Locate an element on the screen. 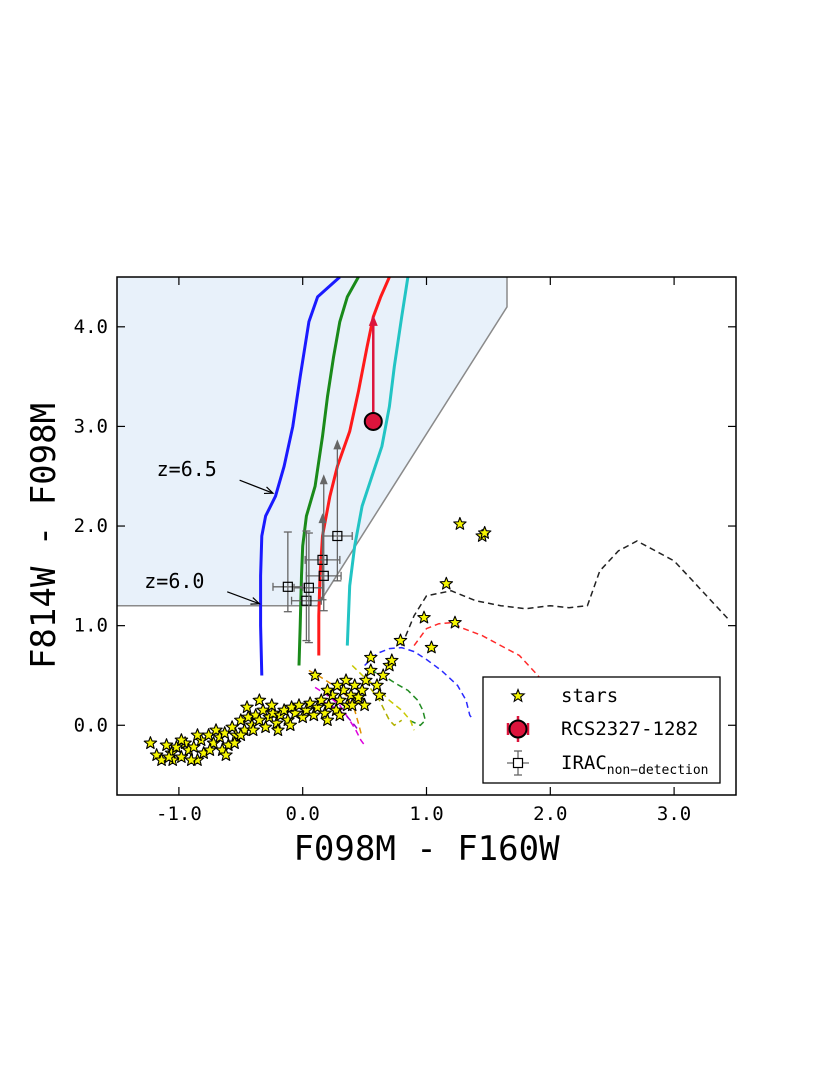 Image resolution: width=830 pixels, height=1075 pixels. galaxy-track-purple is located at coordinates (340, 715).